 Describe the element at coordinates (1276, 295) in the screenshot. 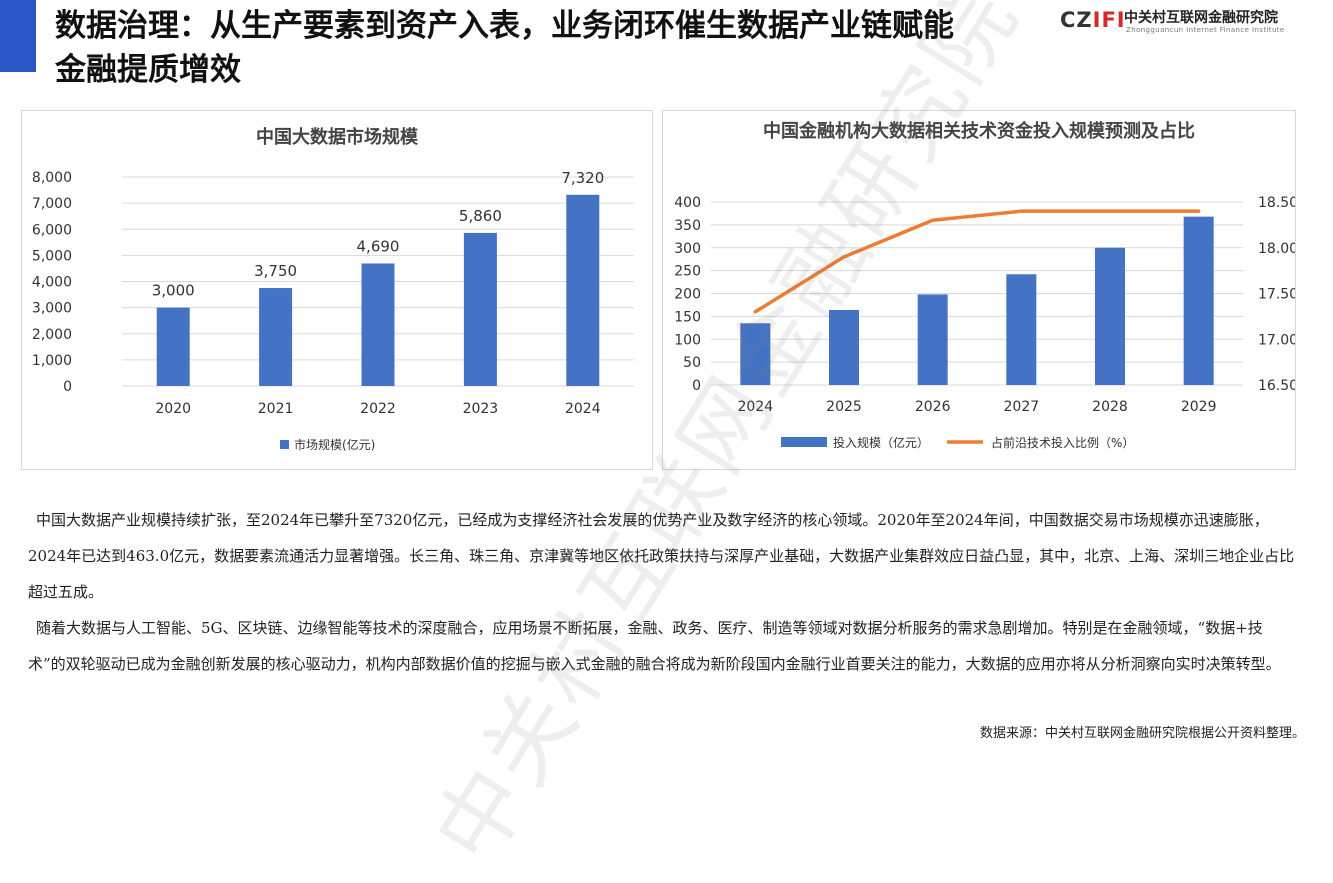

I see `y-right-tick-label: 17.50%` at that location.